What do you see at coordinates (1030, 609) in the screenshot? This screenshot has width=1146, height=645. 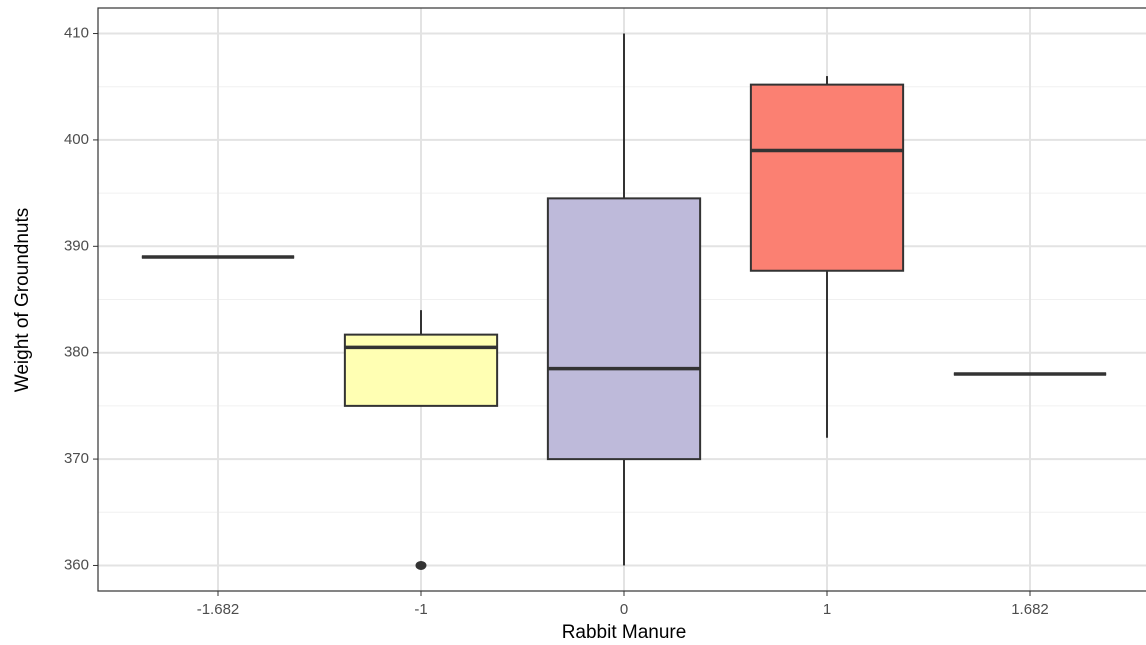 I see `x-tick-label: 1.682` at bounding box center [1030, 609].